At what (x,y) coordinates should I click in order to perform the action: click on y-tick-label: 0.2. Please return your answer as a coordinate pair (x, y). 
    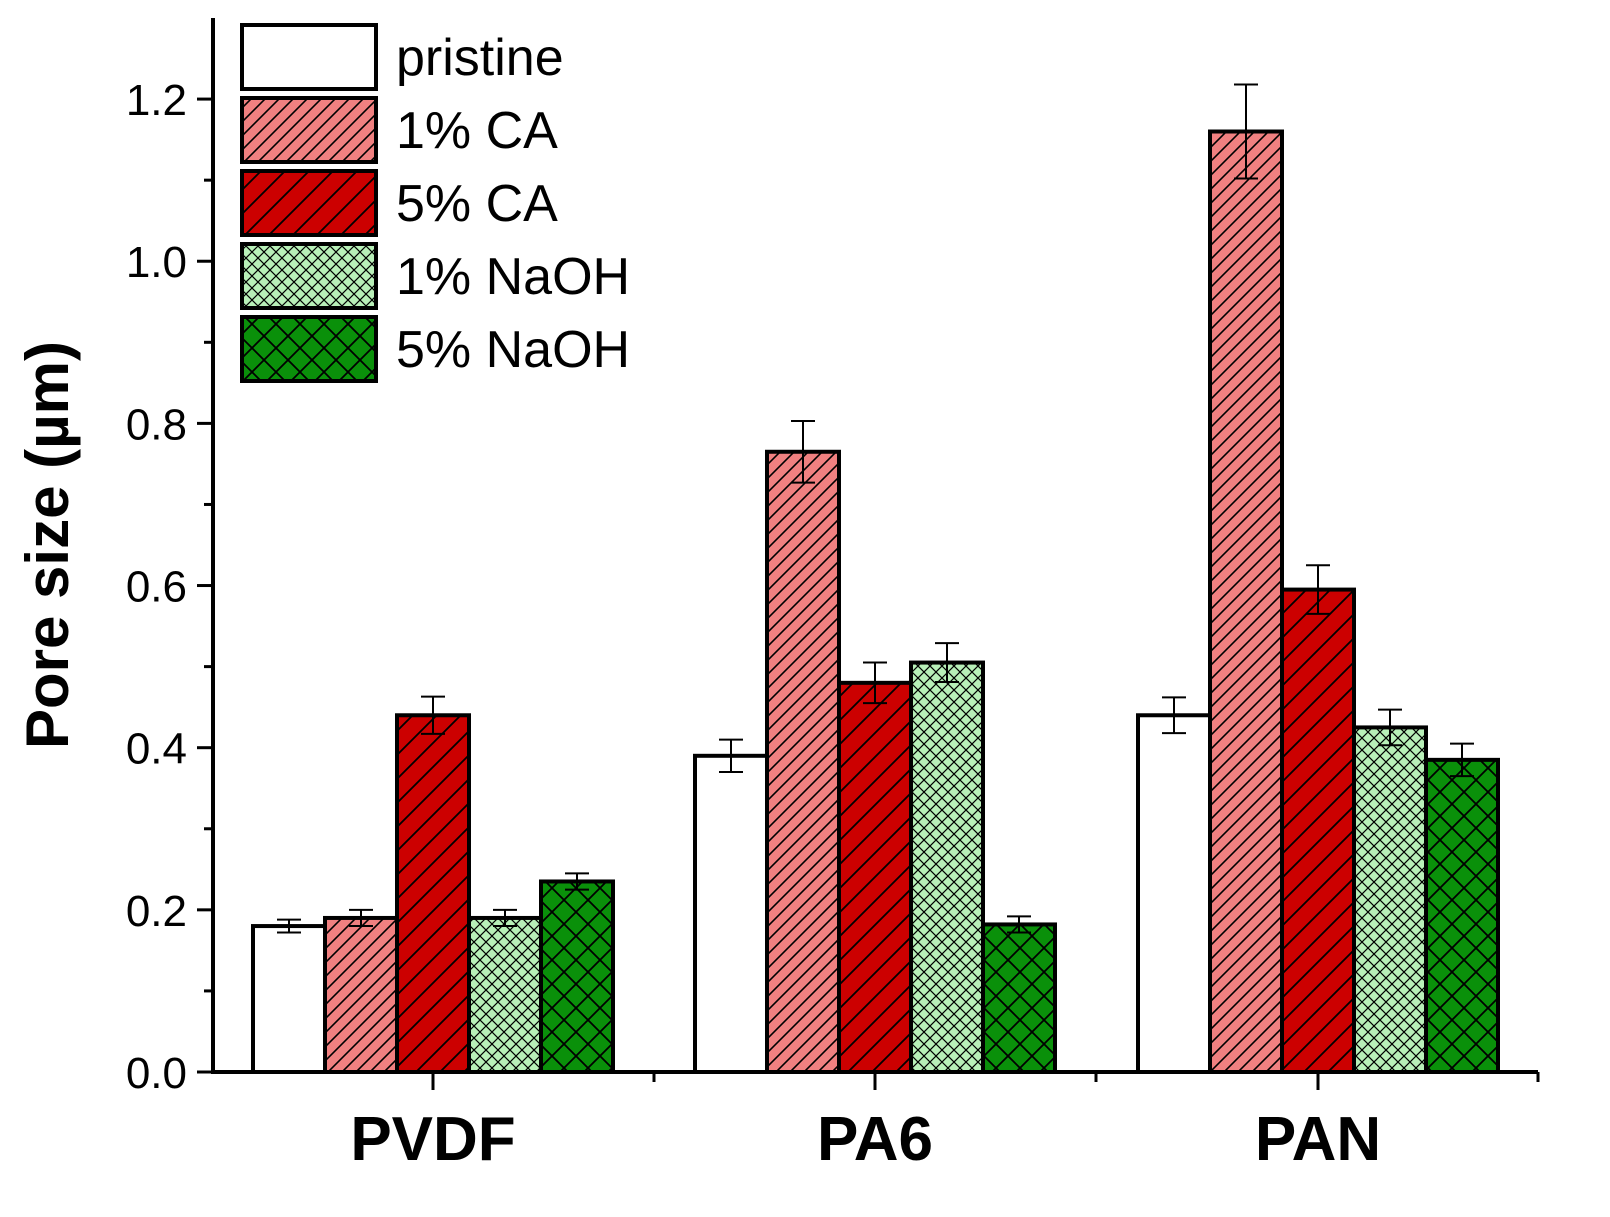
    Looking at the image, I should click on (156, 911).